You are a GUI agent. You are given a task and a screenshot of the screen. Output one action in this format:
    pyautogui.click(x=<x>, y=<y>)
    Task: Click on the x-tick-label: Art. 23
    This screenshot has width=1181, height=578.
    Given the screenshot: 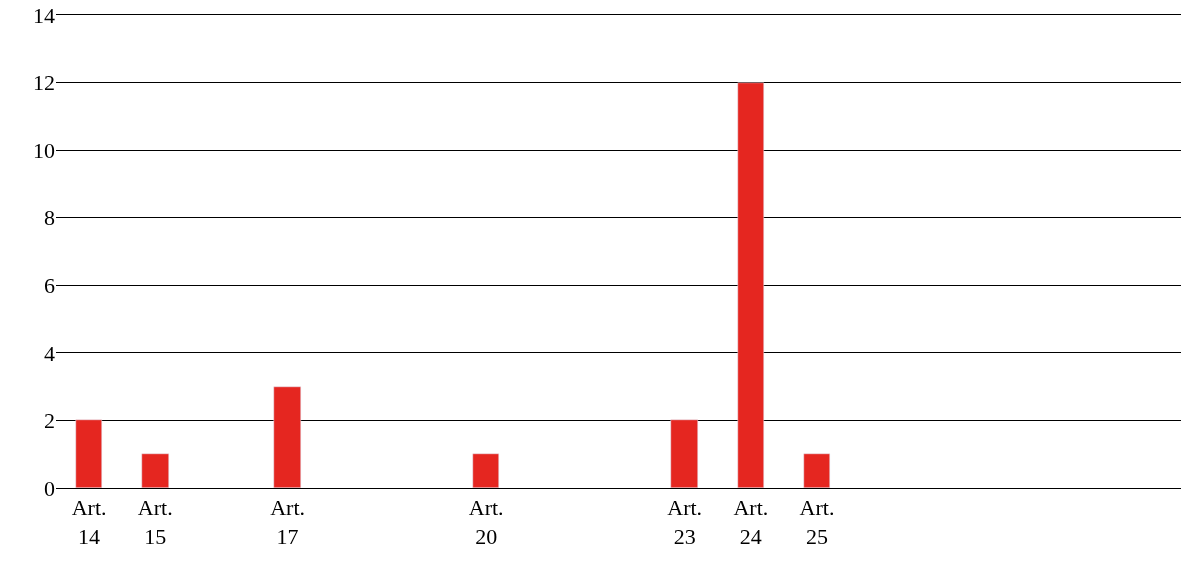 What is the action you would take?
    pyautogui.click(x=685, y=522)
    